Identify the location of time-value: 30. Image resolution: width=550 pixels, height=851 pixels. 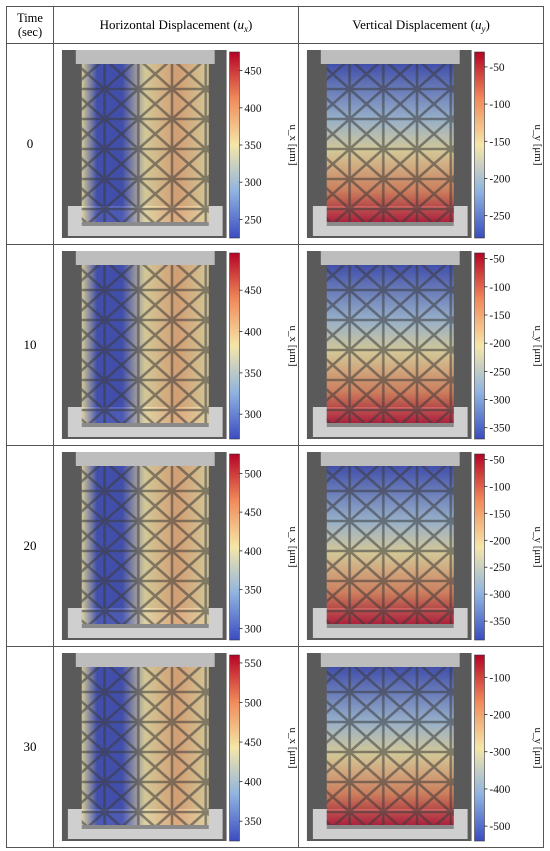
(30, 746).